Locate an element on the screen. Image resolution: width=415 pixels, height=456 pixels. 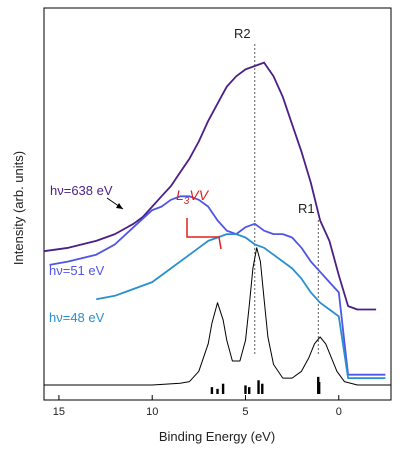
l3vv-annotation: L3VV is located at coordinates (193, 197).